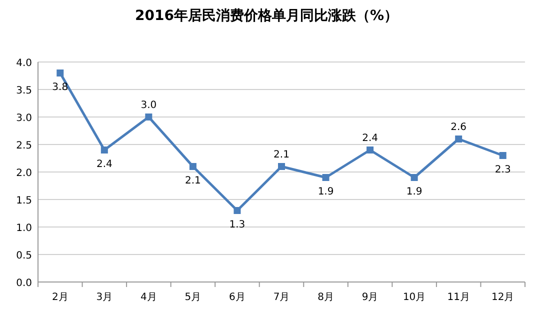 Image resolution: width=533 pixels, height=321 pixels. Describe the element at coordinates (24, 201) in the screenshot. I see `y-tick-label: 1.5` at that location.